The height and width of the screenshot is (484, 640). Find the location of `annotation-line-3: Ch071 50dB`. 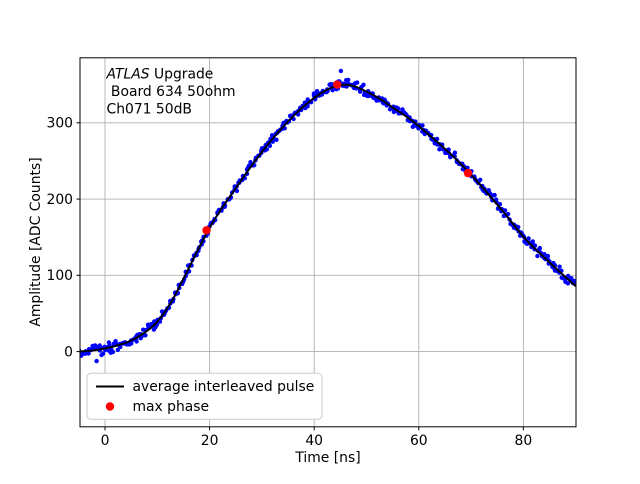

annotation-line-3: Ch071 50dB is located at coordinates (149, 110).